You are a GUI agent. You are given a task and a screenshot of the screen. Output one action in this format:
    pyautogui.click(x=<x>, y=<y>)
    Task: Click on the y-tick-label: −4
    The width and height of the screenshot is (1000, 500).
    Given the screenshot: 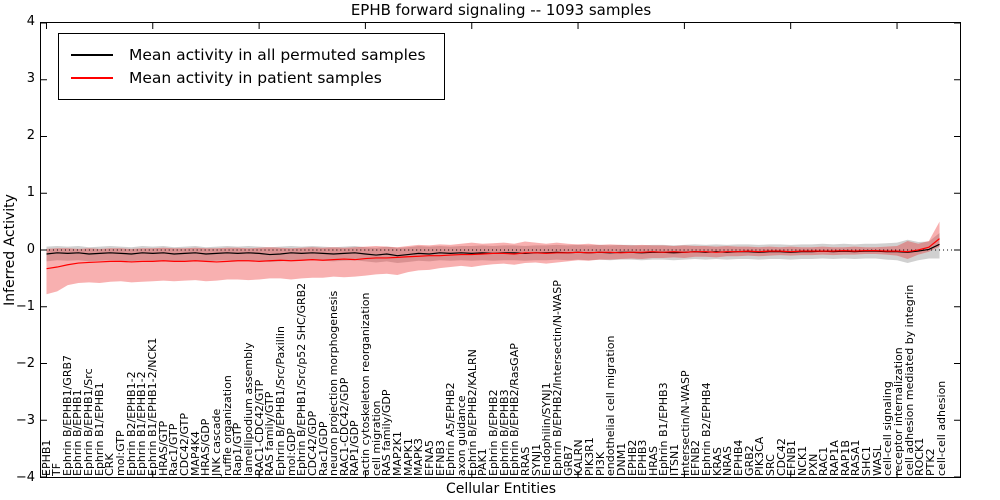 What is the action you would take?
    pyautogui.click(x=25, y=477)
    